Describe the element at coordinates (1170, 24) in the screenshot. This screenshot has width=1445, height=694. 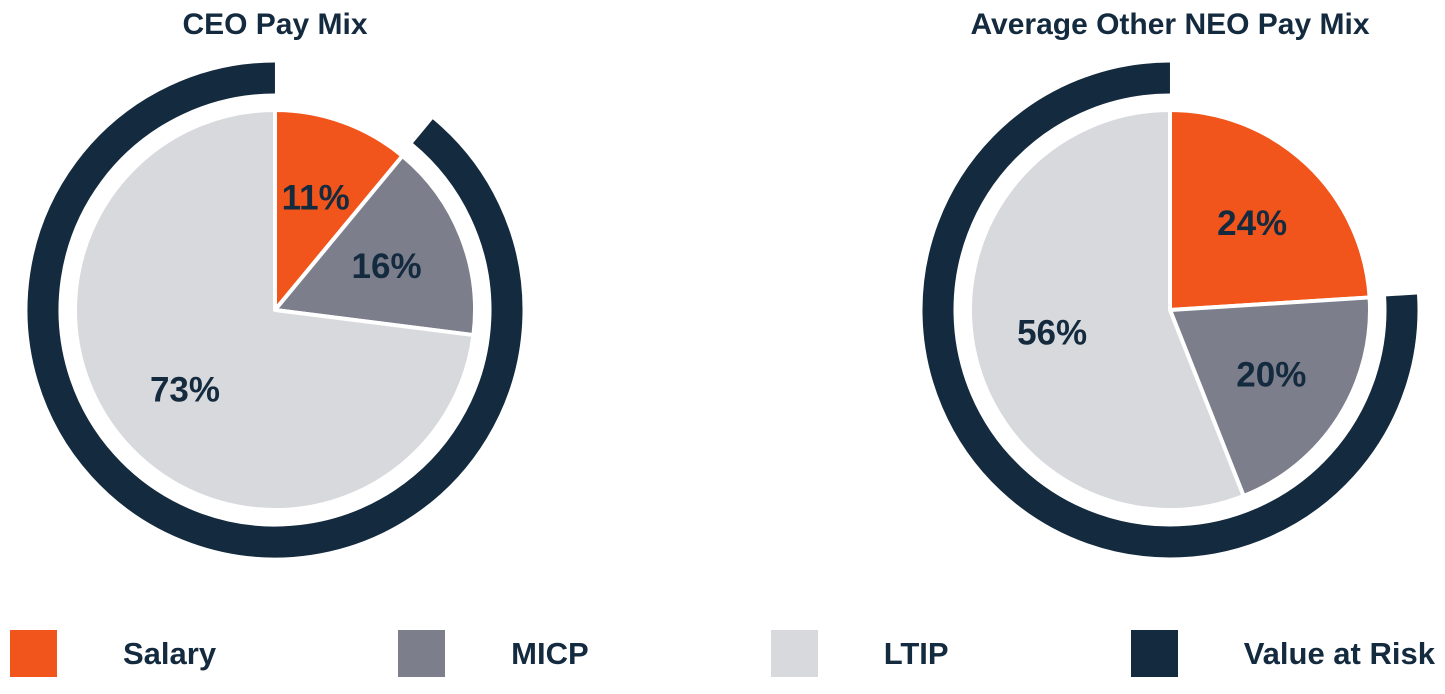
I see `neo-chart-title: Average Other NEO Pay Mix` at that location.